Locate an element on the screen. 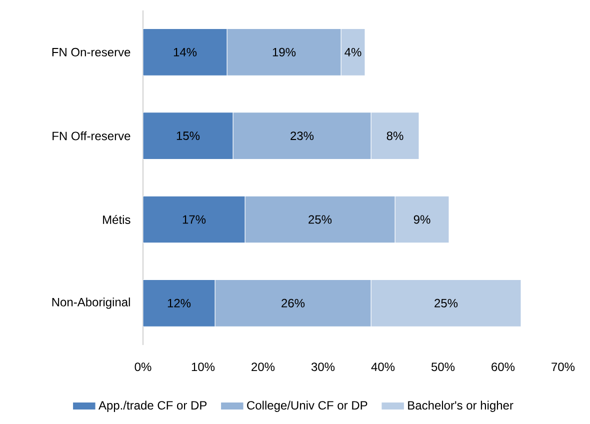  x-tick-label: 30% is located at coordinates (323, 367).